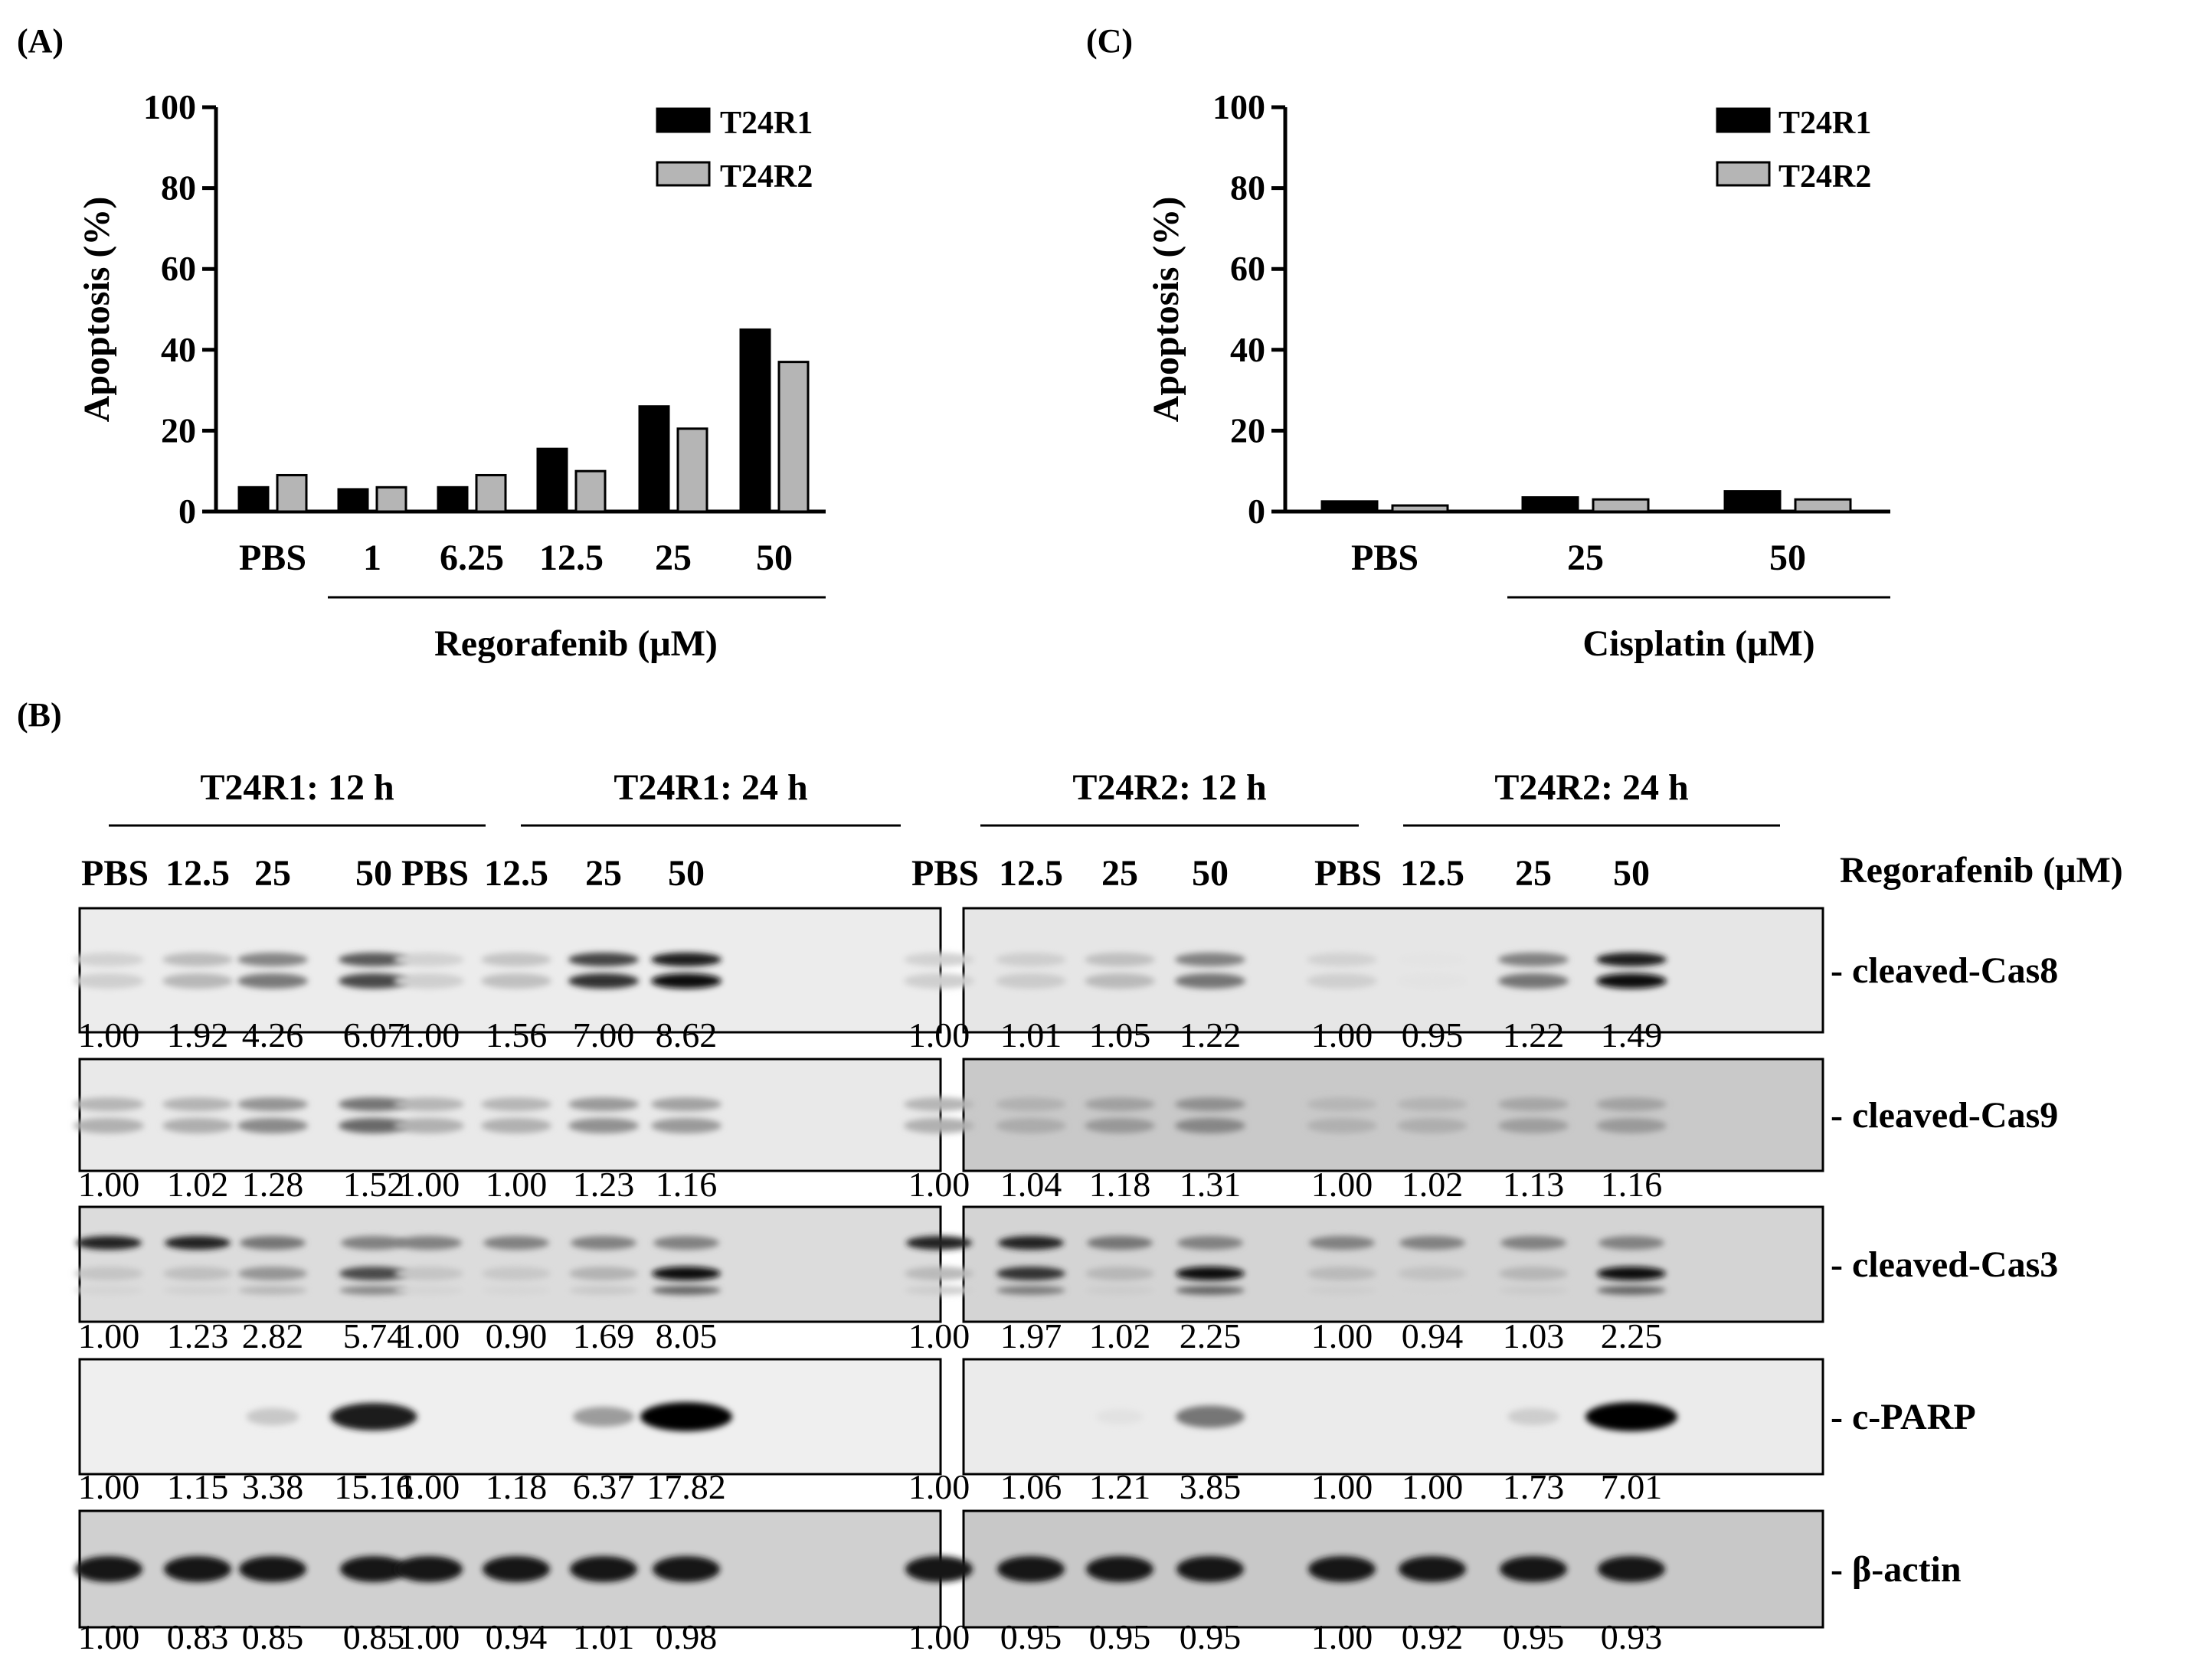  Describe the element at coordinates (686, 1486) in the screenshot. I see `wb-quant-value: 17.82` at that location.